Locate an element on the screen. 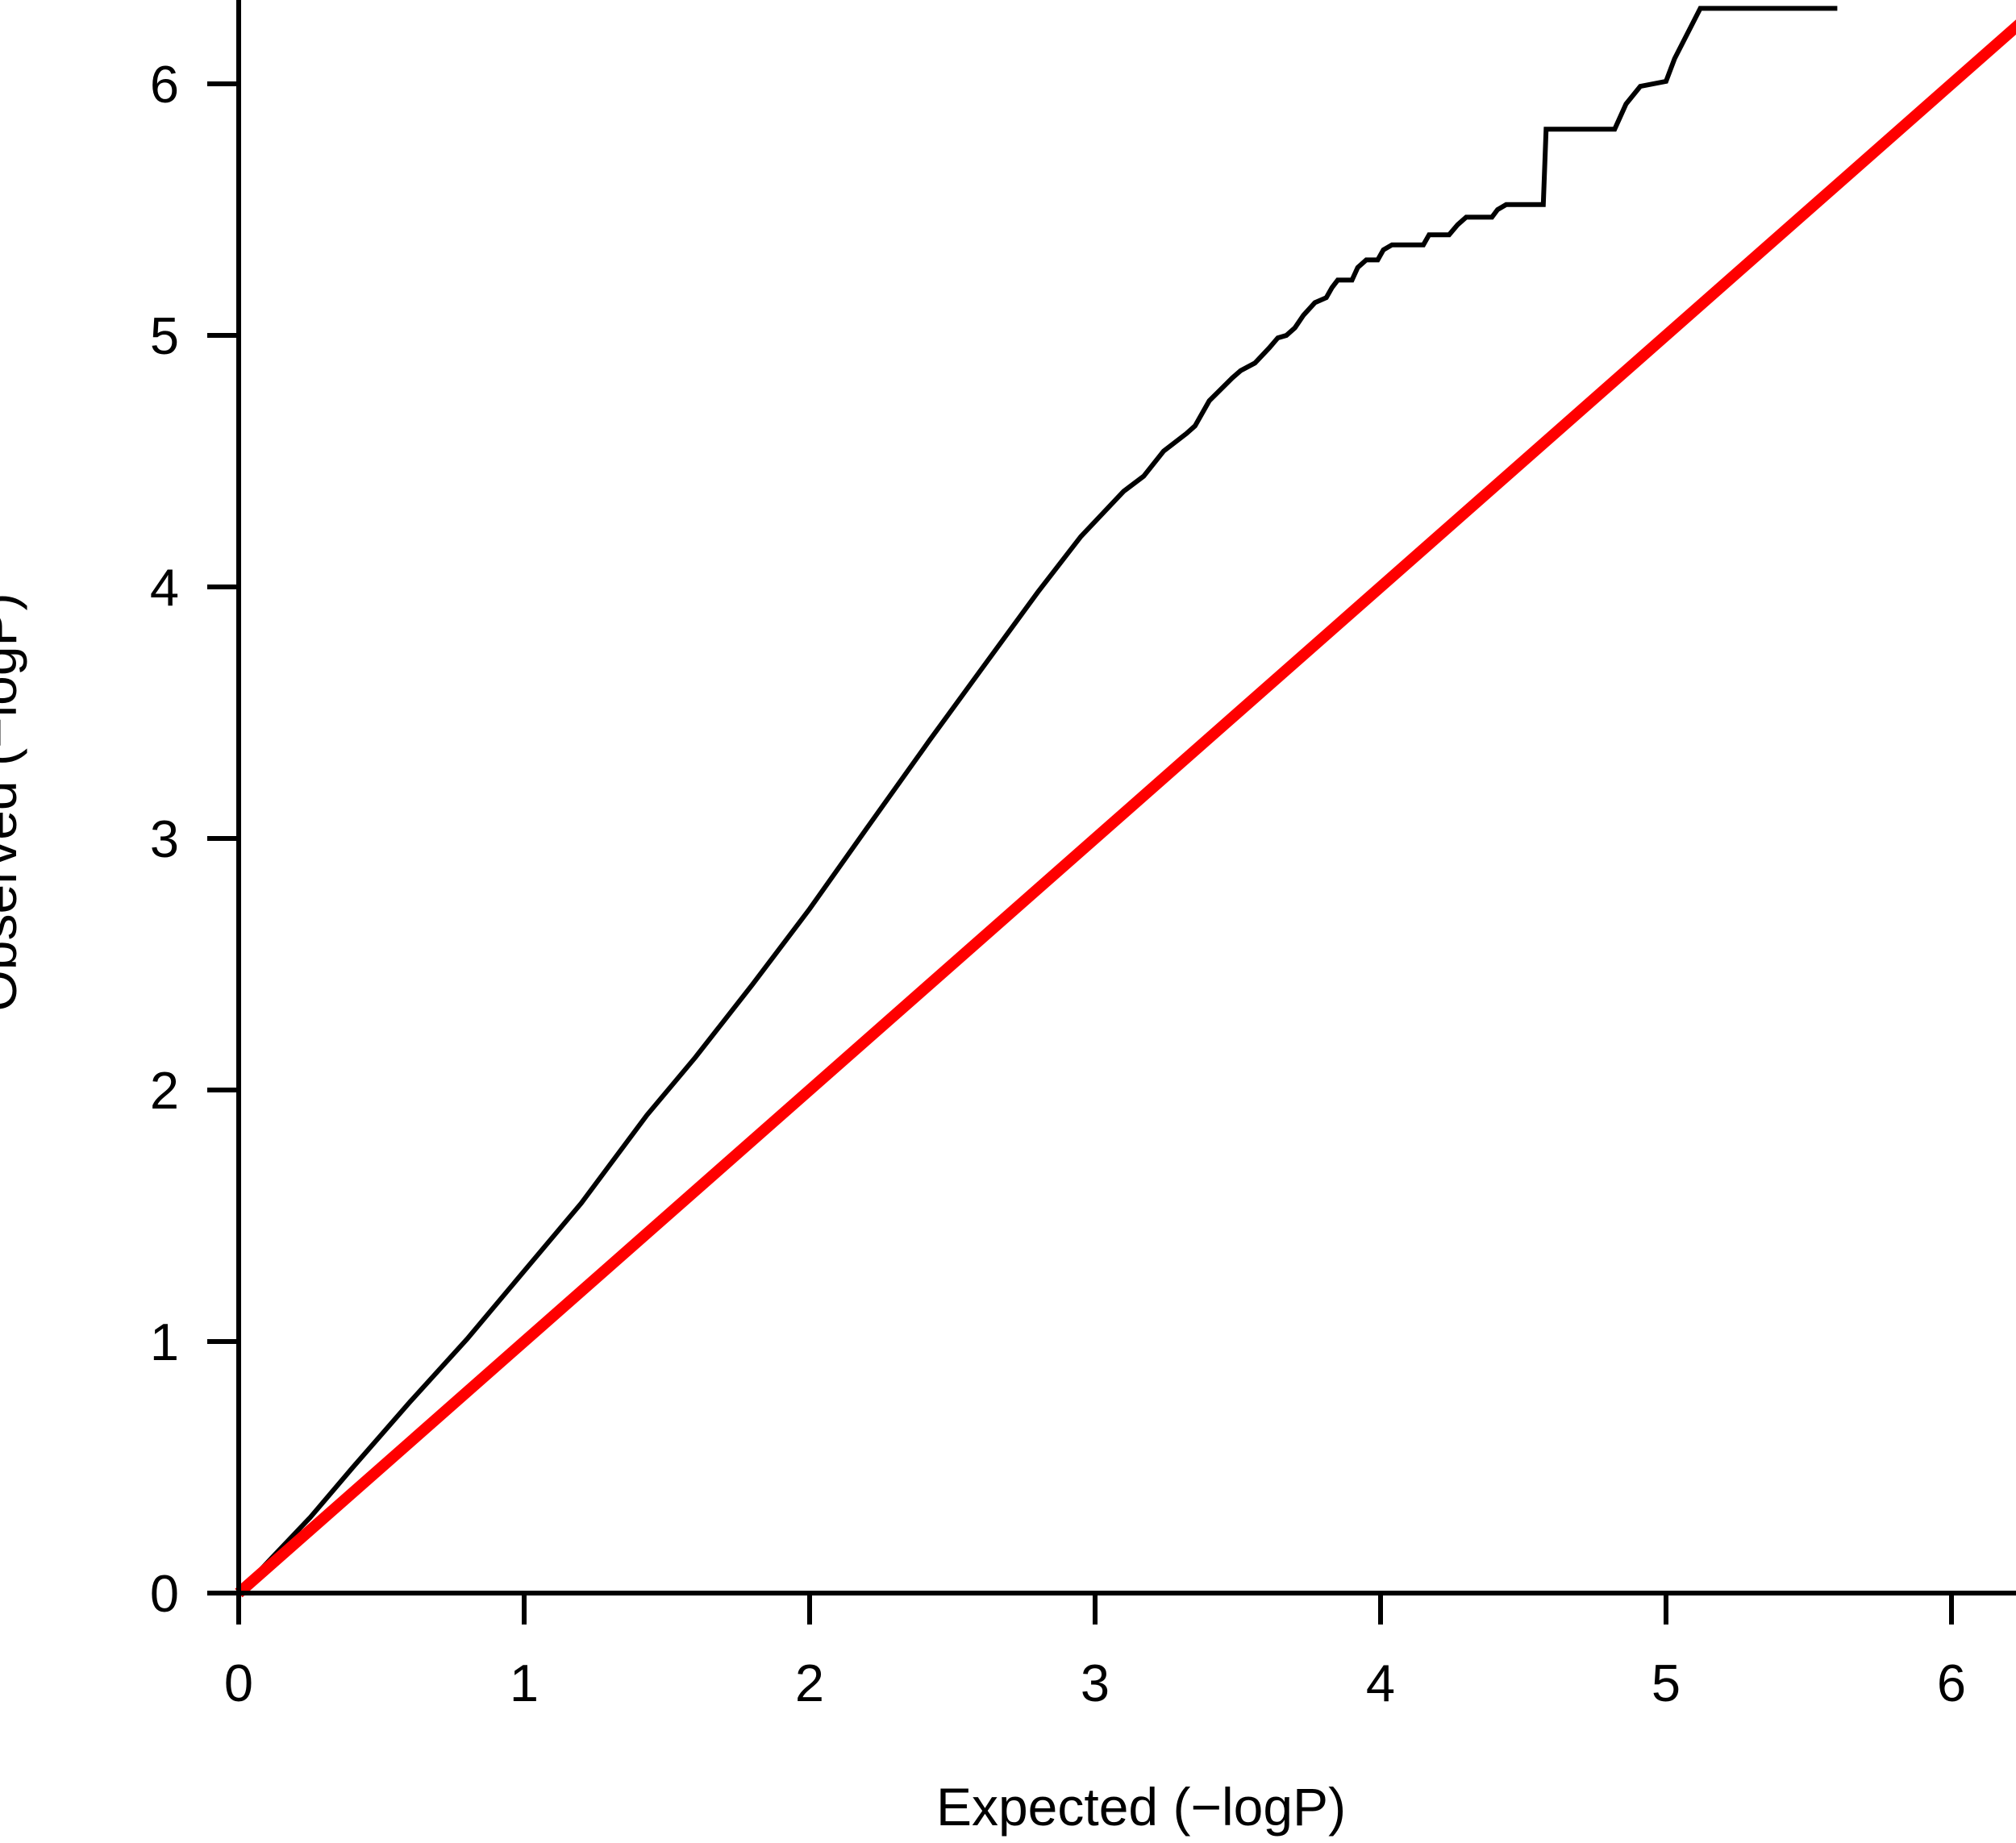 This screenshot has height=1843, width=2016. y-tick-label: 0 is located at coordinates (164, 1593).